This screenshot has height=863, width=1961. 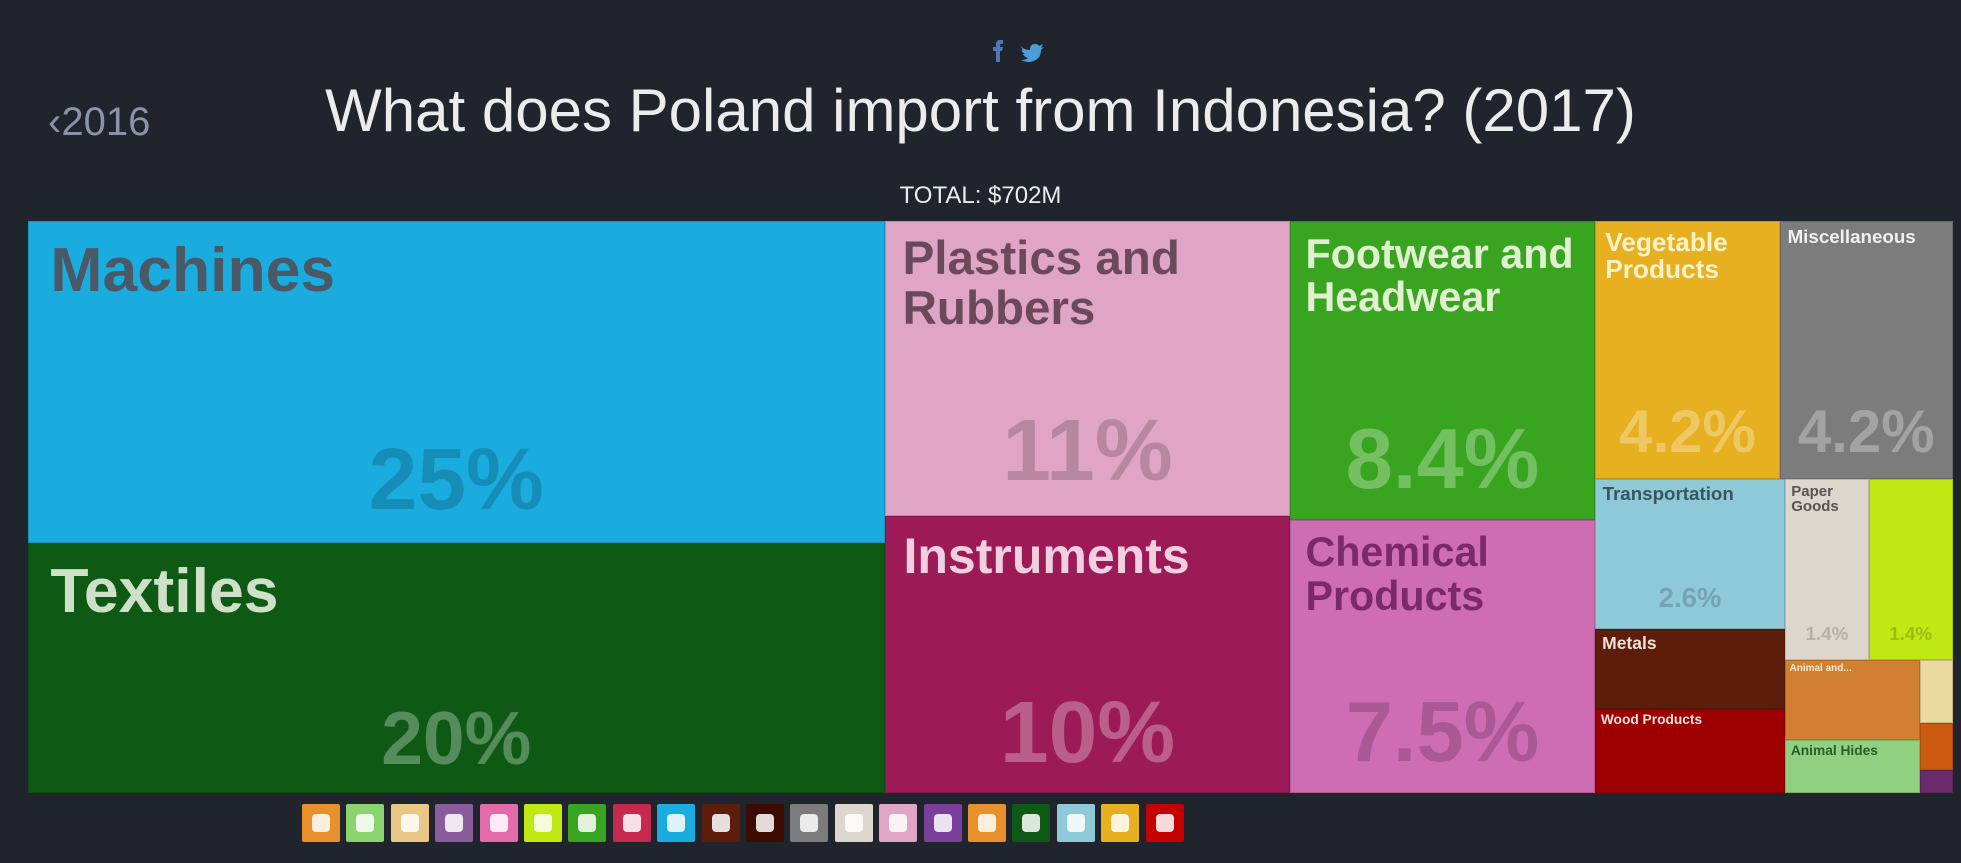 What do you see at coordinates (980, 195) in the screenshot?
I see `total: TOTAL: $702M` at bounding box center [980, 195].